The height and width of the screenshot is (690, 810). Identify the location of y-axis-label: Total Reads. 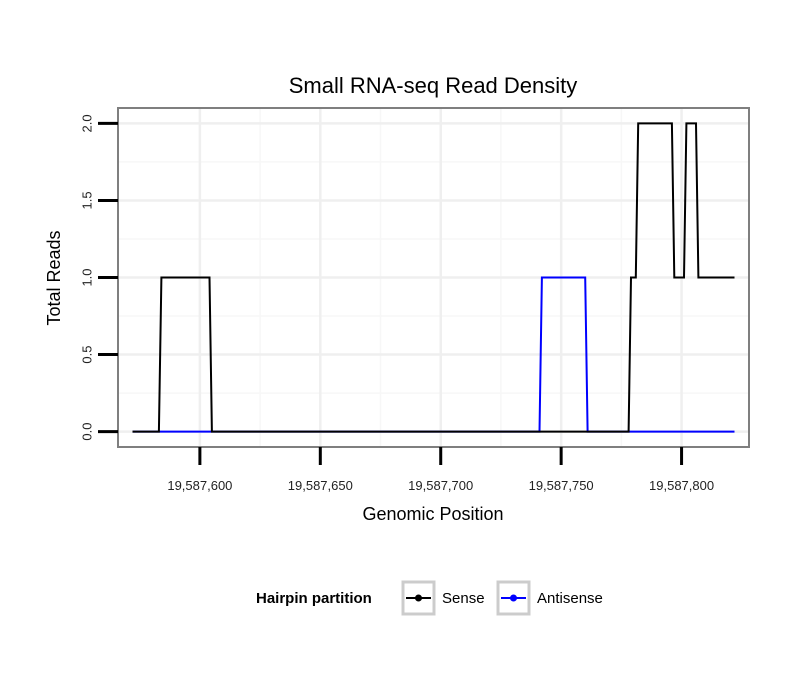
(54, 277).